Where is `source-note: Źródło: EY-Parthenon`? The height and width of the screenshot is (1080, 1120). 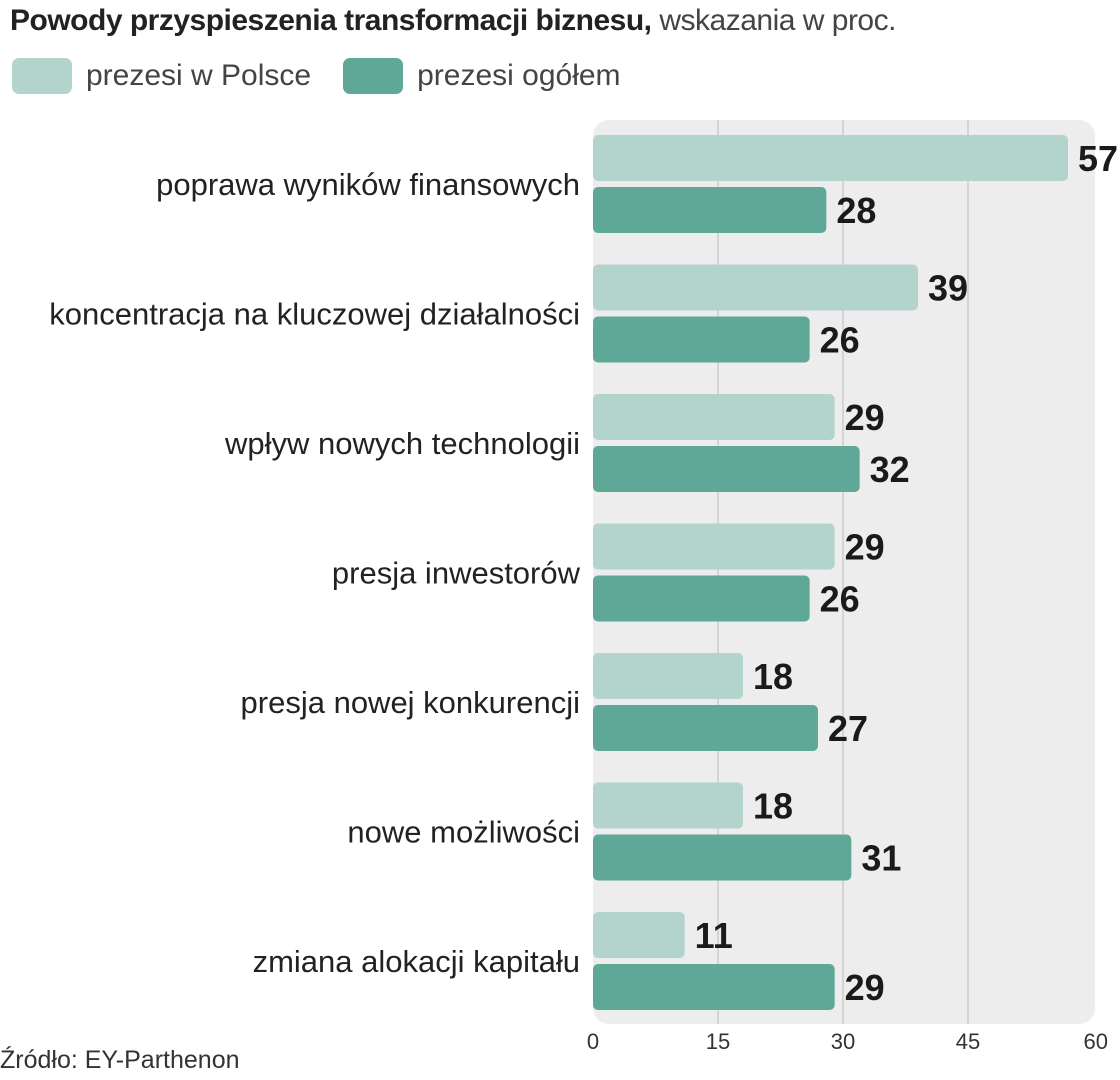
source-note: Źródło: EY-Parthenon is located at coordinates (120, 1060).